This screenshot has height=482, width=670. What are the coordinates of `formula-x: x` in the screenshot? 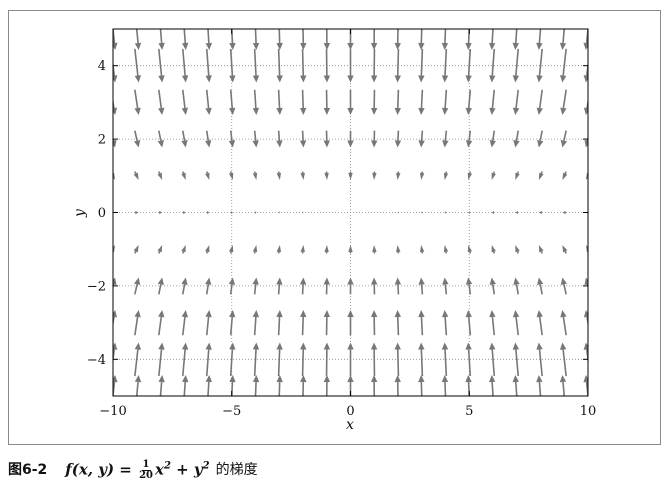 It's located at (159, 469).